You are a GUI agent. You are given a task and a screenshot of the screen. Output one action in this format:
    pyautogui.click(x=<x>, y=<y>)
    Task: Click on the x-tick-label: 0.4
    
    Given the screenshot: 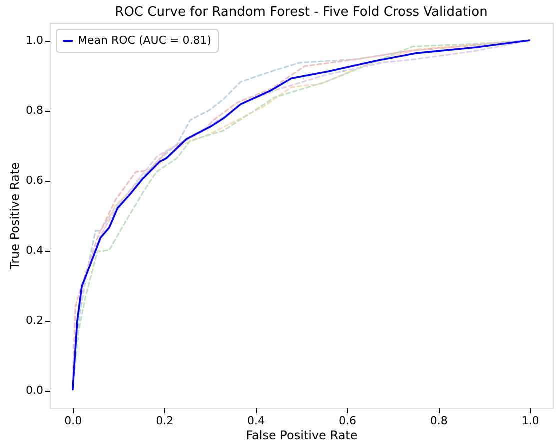 What is the action you would take?
    pyautogui.click(x=257, y=421)
    